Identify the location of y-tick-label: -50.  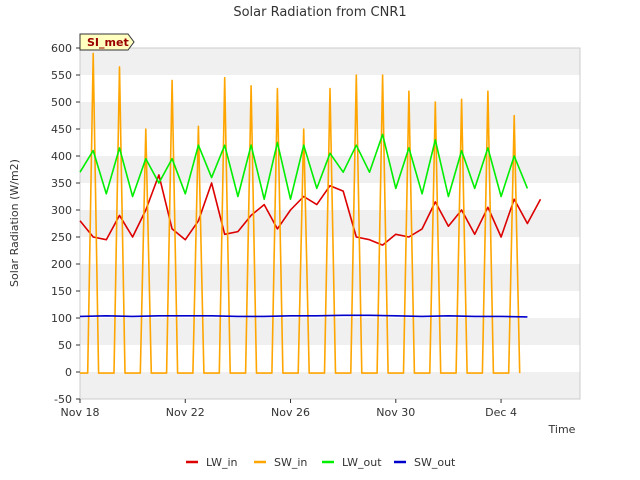
(63, 399).